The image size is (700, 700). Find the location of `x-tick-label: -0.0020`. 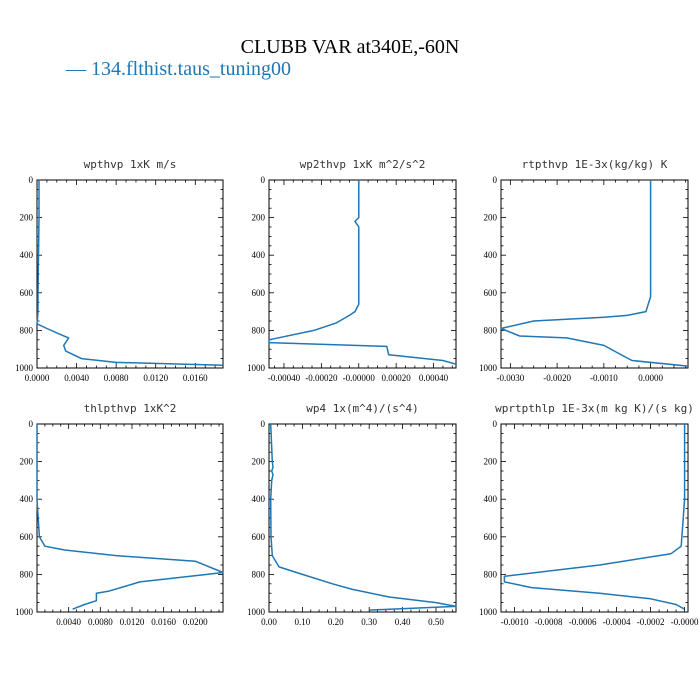

x-tick-label: -0.0020 is located at coordinates (557, 378).